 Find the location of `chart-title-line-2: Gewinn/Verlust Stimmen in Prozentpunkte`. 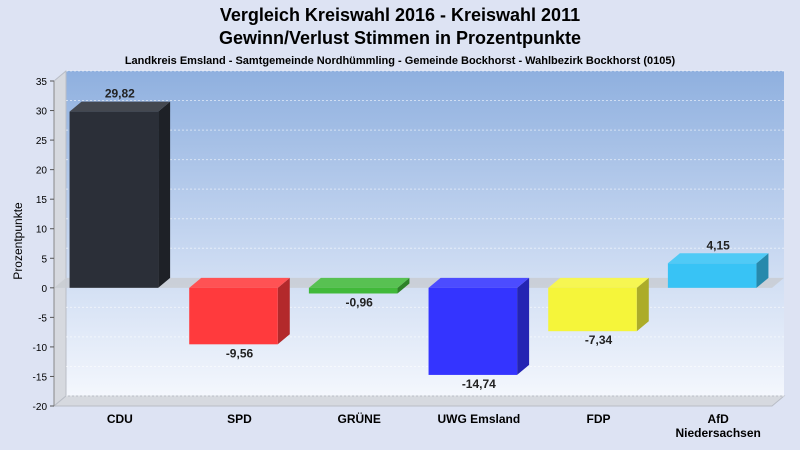

chart-title-line-2: Gewinn/Verlust Stimmen in Prozentpunkte is located at coordinates (400, 38).